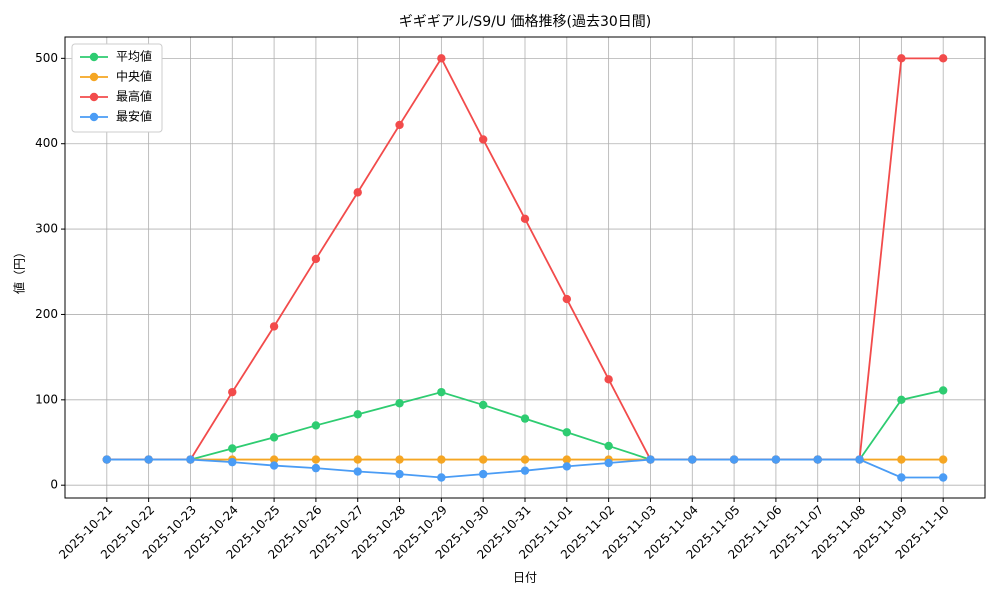 The width and height of the screenshot is (1000, 600). What do you see at coordinates (134, 96) in the screenshot?
I see `legend-label: 最高値` at bounding box center [134, 96].